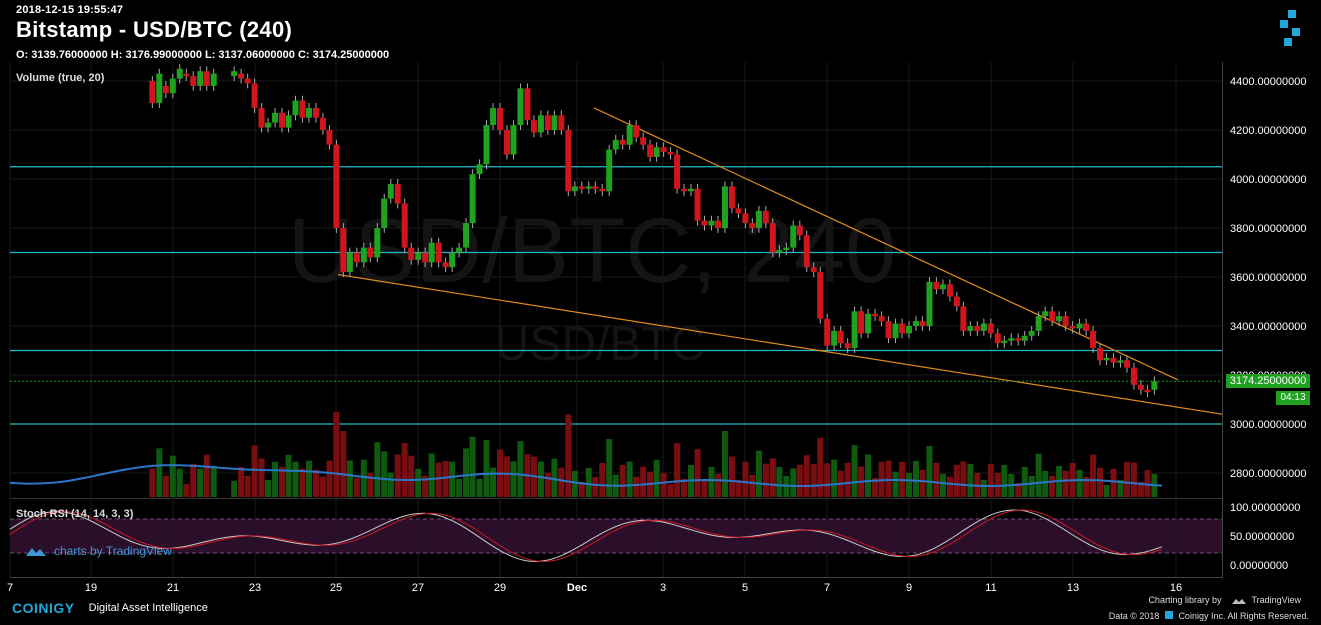  What do you see at coordinates (586, 536) in the screenshot?
I see `stoch-k-line` at bounding box center [586, 536].